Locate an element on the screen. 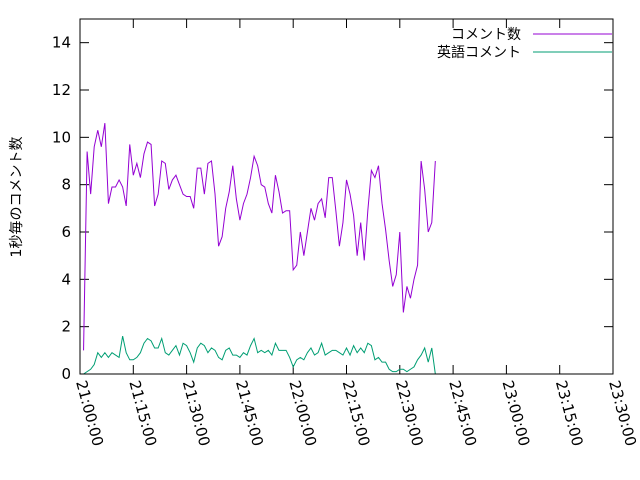 Image resolution: width=640 pixels, height=480 pixels. x-tick-label: 21:45:00 is located at coordinates (249, 413).